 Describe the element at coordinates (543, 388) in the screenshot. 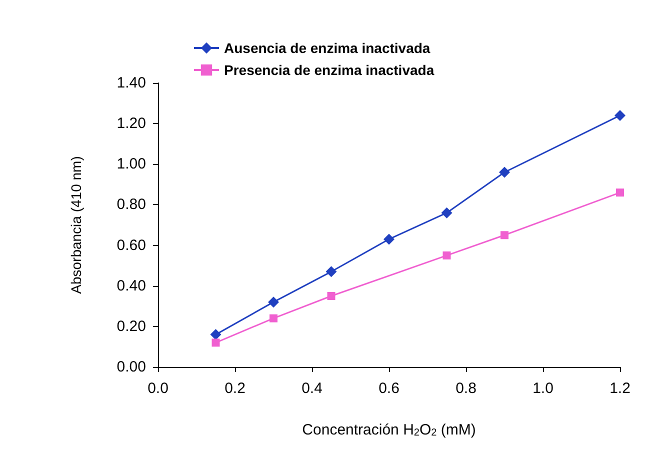

I see `x-tick-label: 1.0` at that location.